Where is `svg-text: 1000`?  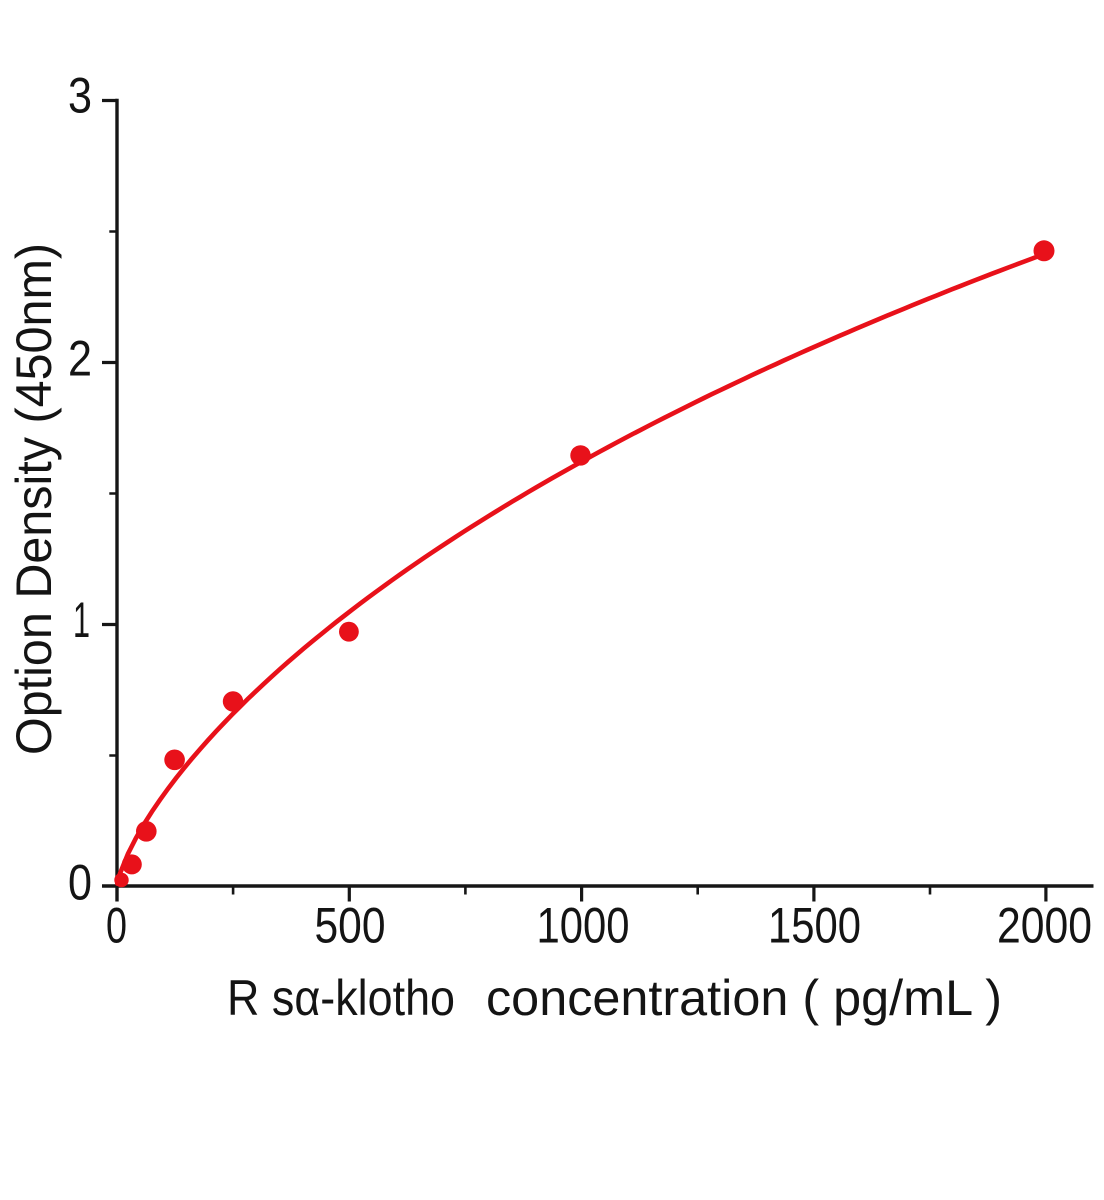 svg-text: 1000 is located at coordinates (583, 926).